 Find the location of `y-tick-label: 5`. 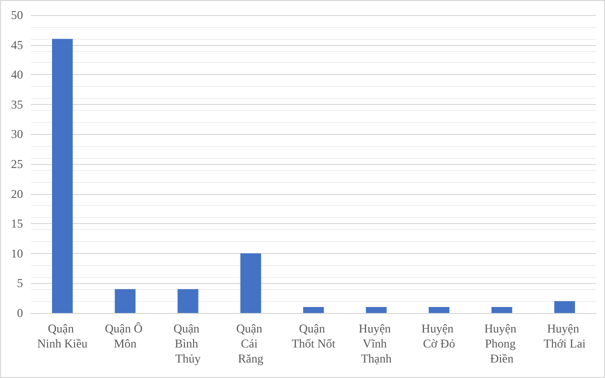

y-tick-label: 5 is located at coordinates (20, 283).